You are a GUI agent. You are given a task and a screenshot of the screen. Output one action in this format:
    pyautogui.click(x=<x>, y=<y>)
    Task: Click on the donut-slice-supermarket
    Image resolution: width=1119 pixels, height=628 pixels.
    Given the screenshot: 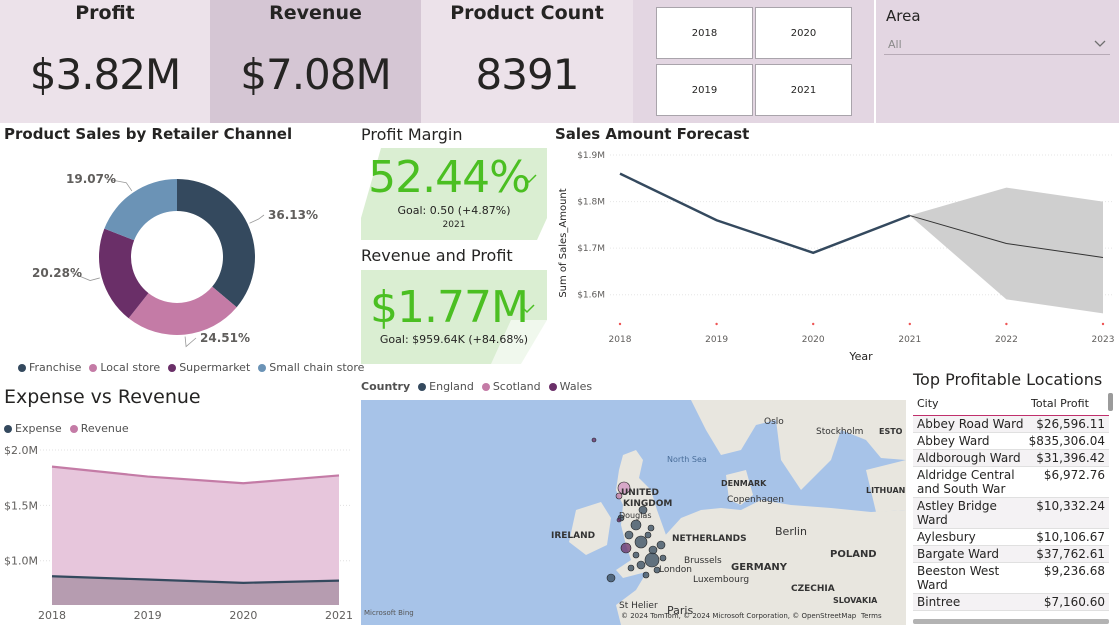 What is the action you would take?
    pyautogui.click(x=123, y=273)
    